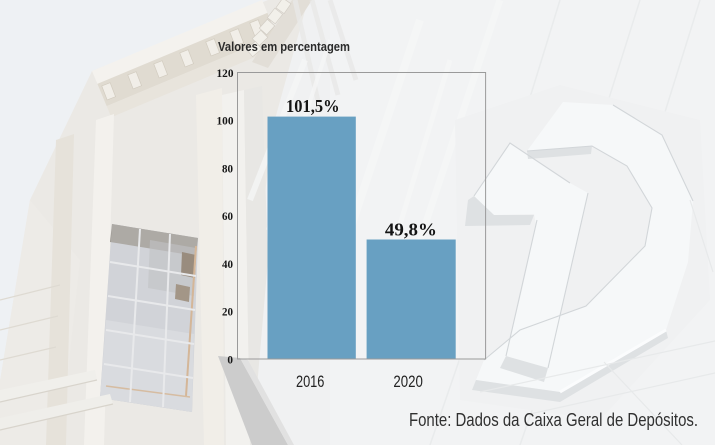 The image size is (715, 445). What do you see at coordinates (284, 46) in the screenshot?
I see `svg-text: Valores em percentagem` at bounding box center [284, 46].